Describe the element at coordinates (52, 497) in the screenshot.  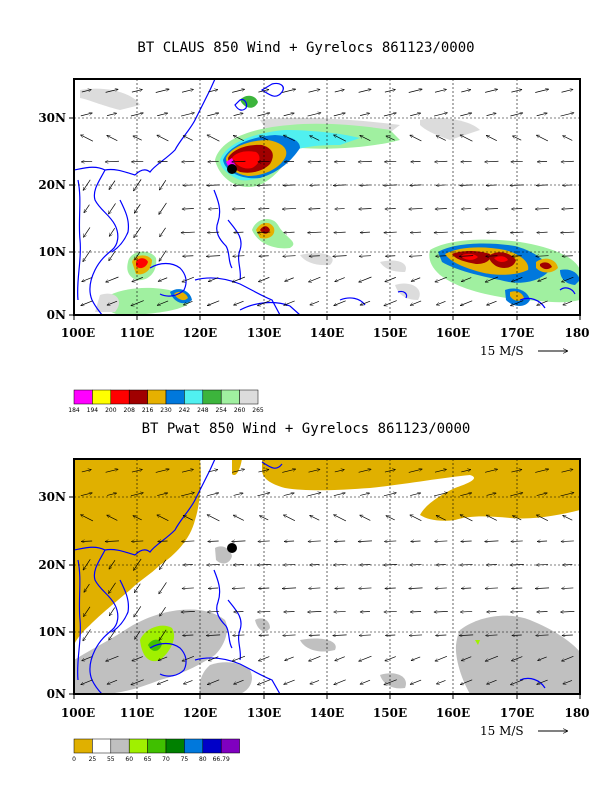
I see `bottom-lat-label-30n: 30N` at that location.